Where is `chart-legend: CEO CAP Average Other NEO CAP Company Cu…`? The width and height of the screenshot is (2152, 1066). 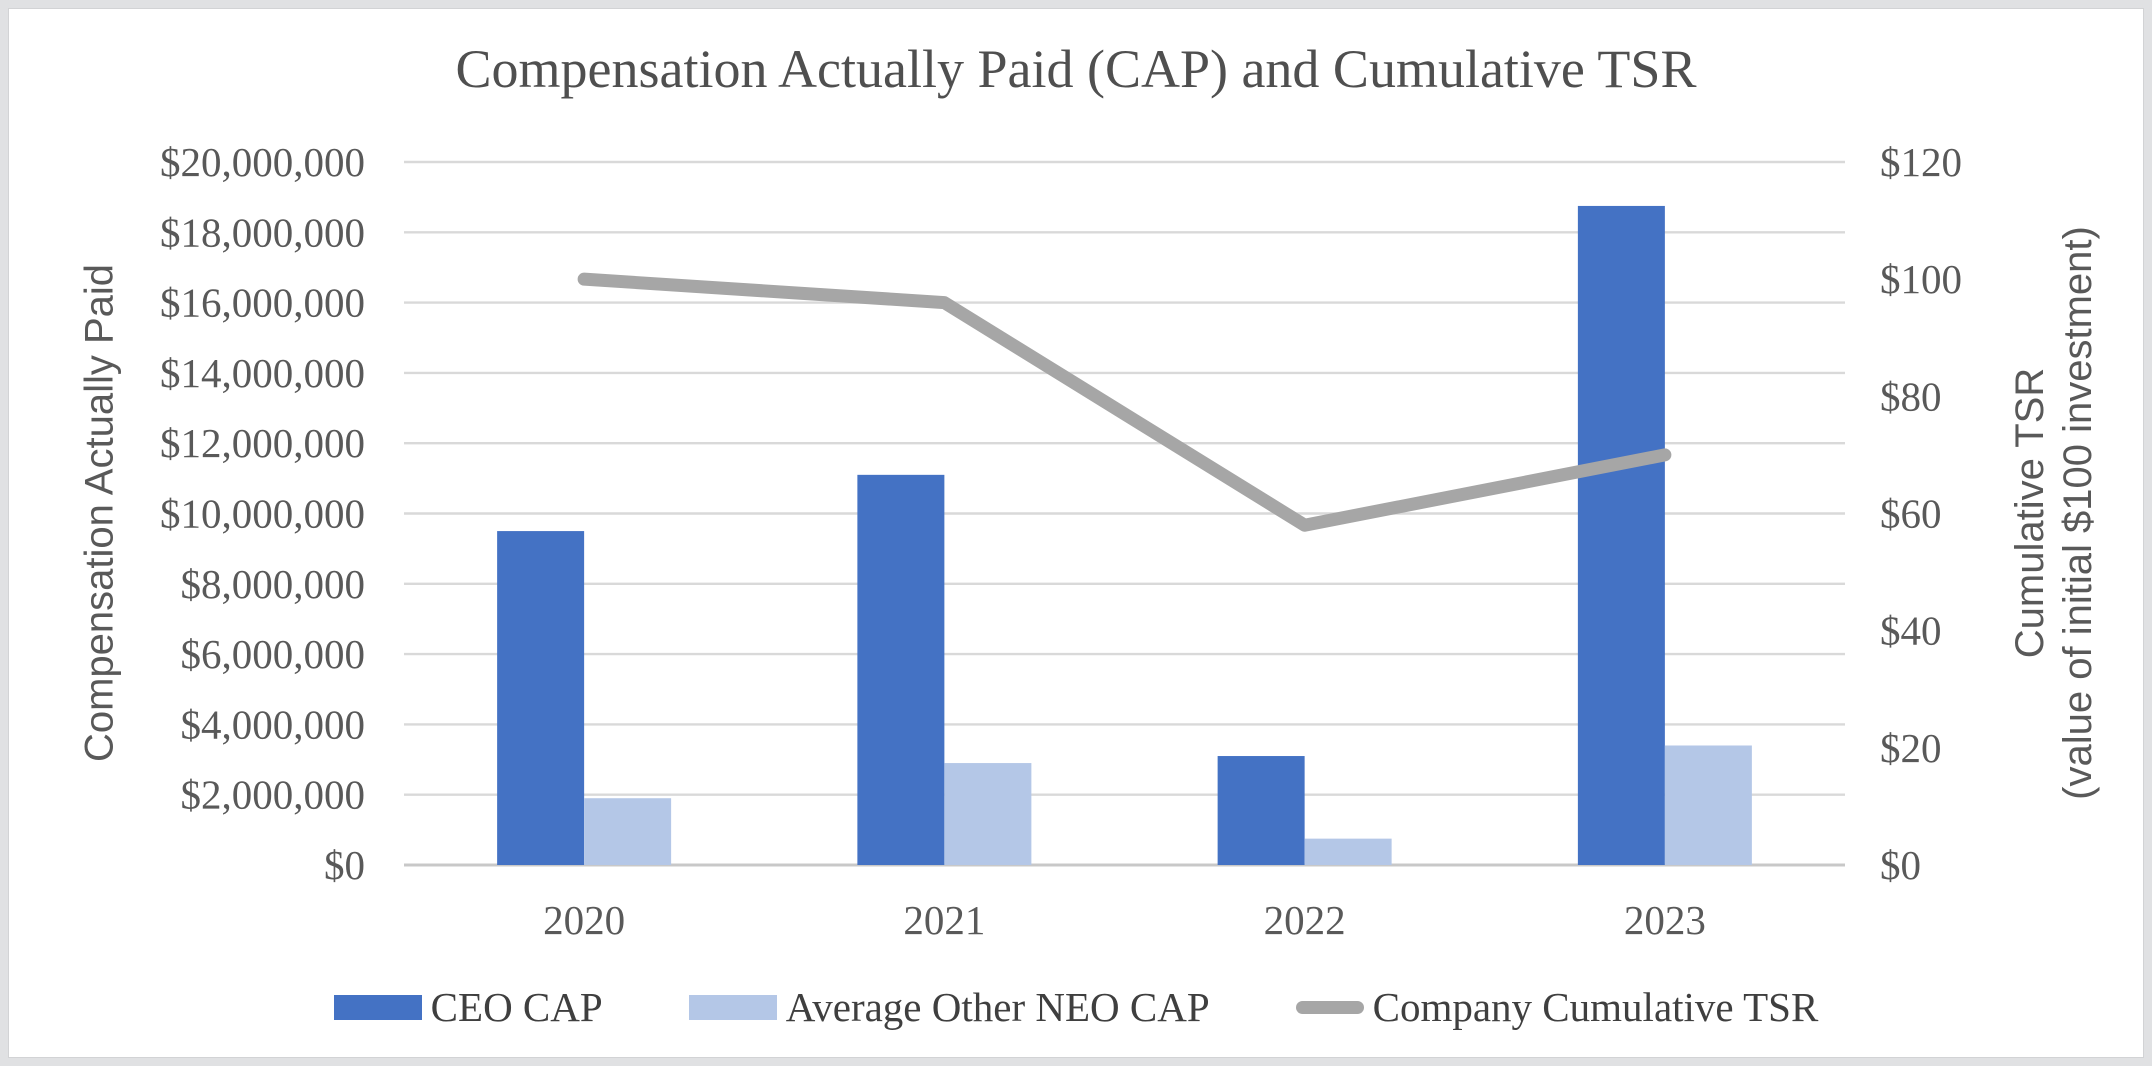 chart-legend: CEO CAP Average Other NEO CAP Company Cu… is located at coordinates (1076, 1007).